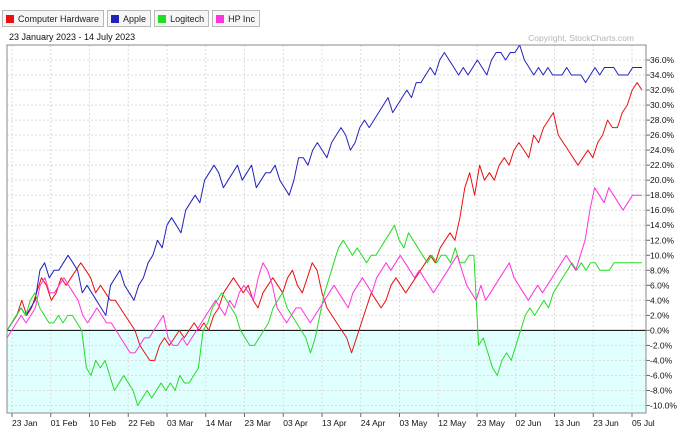 The width and height of the screenshot is (690, 437). What do you see at coordinates (660, 315) in the screenshot?
I see `y-tick-label: 2.0%` at bounding box center [660, 315].